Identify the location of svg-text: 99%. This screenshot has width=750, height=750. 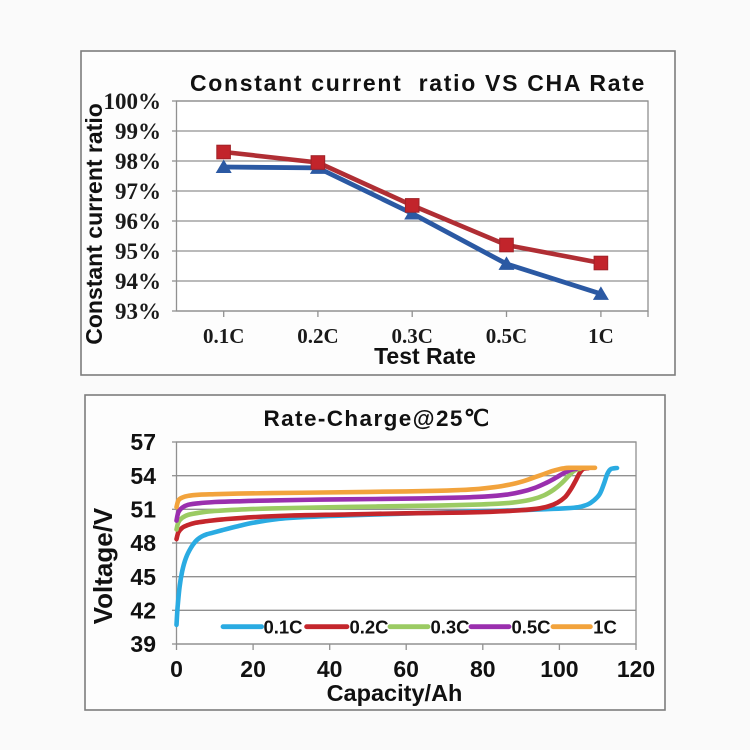
(138, 131).